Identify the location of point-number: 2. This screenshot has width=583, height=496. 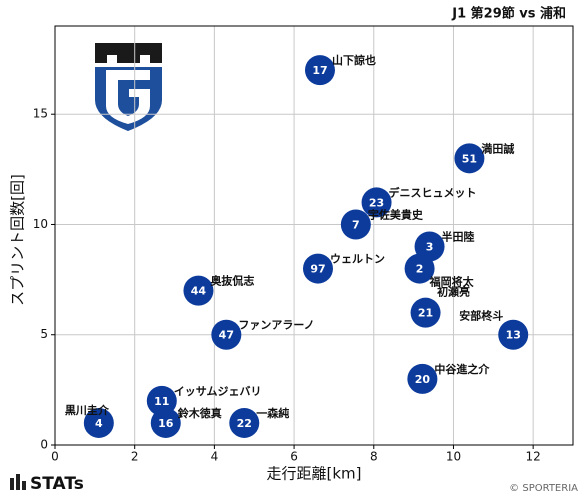
(420, 269).